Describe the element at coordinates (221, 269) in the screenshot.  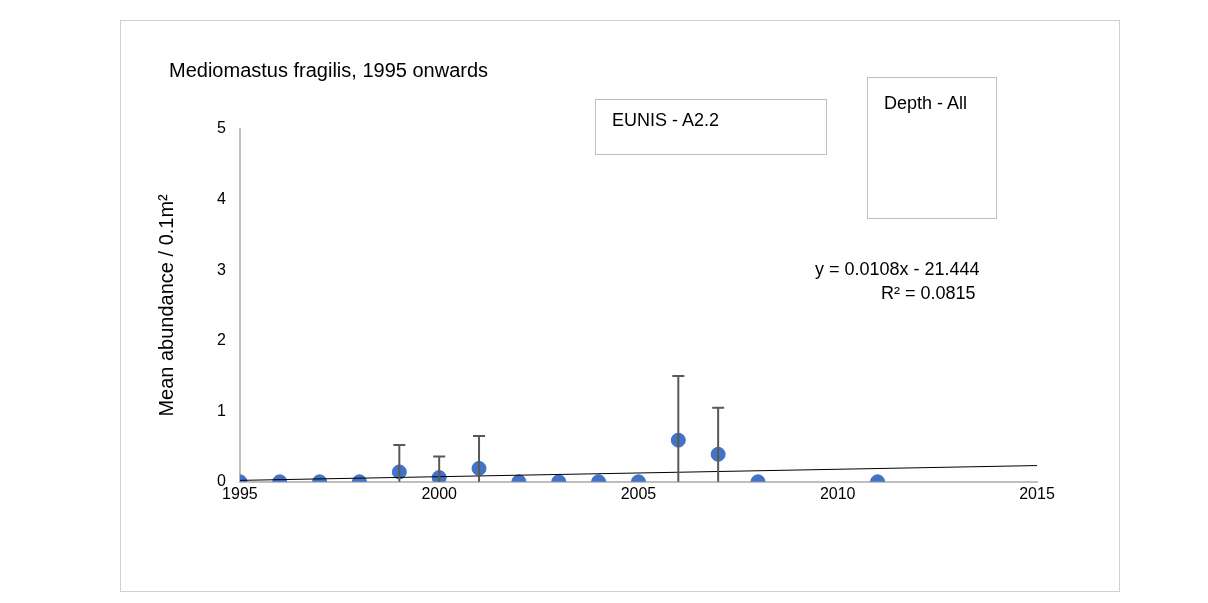
I see `y-tick-label: 3` at that location.